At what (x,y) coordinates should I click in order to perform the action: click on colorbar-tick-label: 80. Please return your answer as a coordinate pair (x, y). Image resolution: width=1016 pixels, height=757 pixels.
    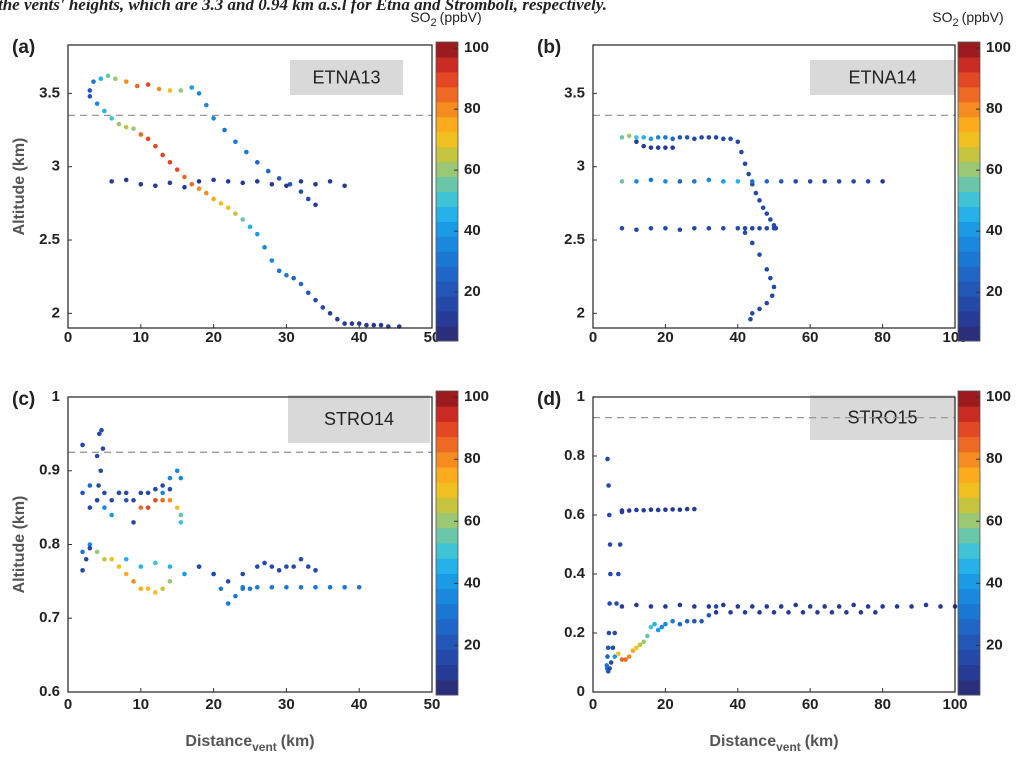
    Looking at the image, I should click on (472, 108).